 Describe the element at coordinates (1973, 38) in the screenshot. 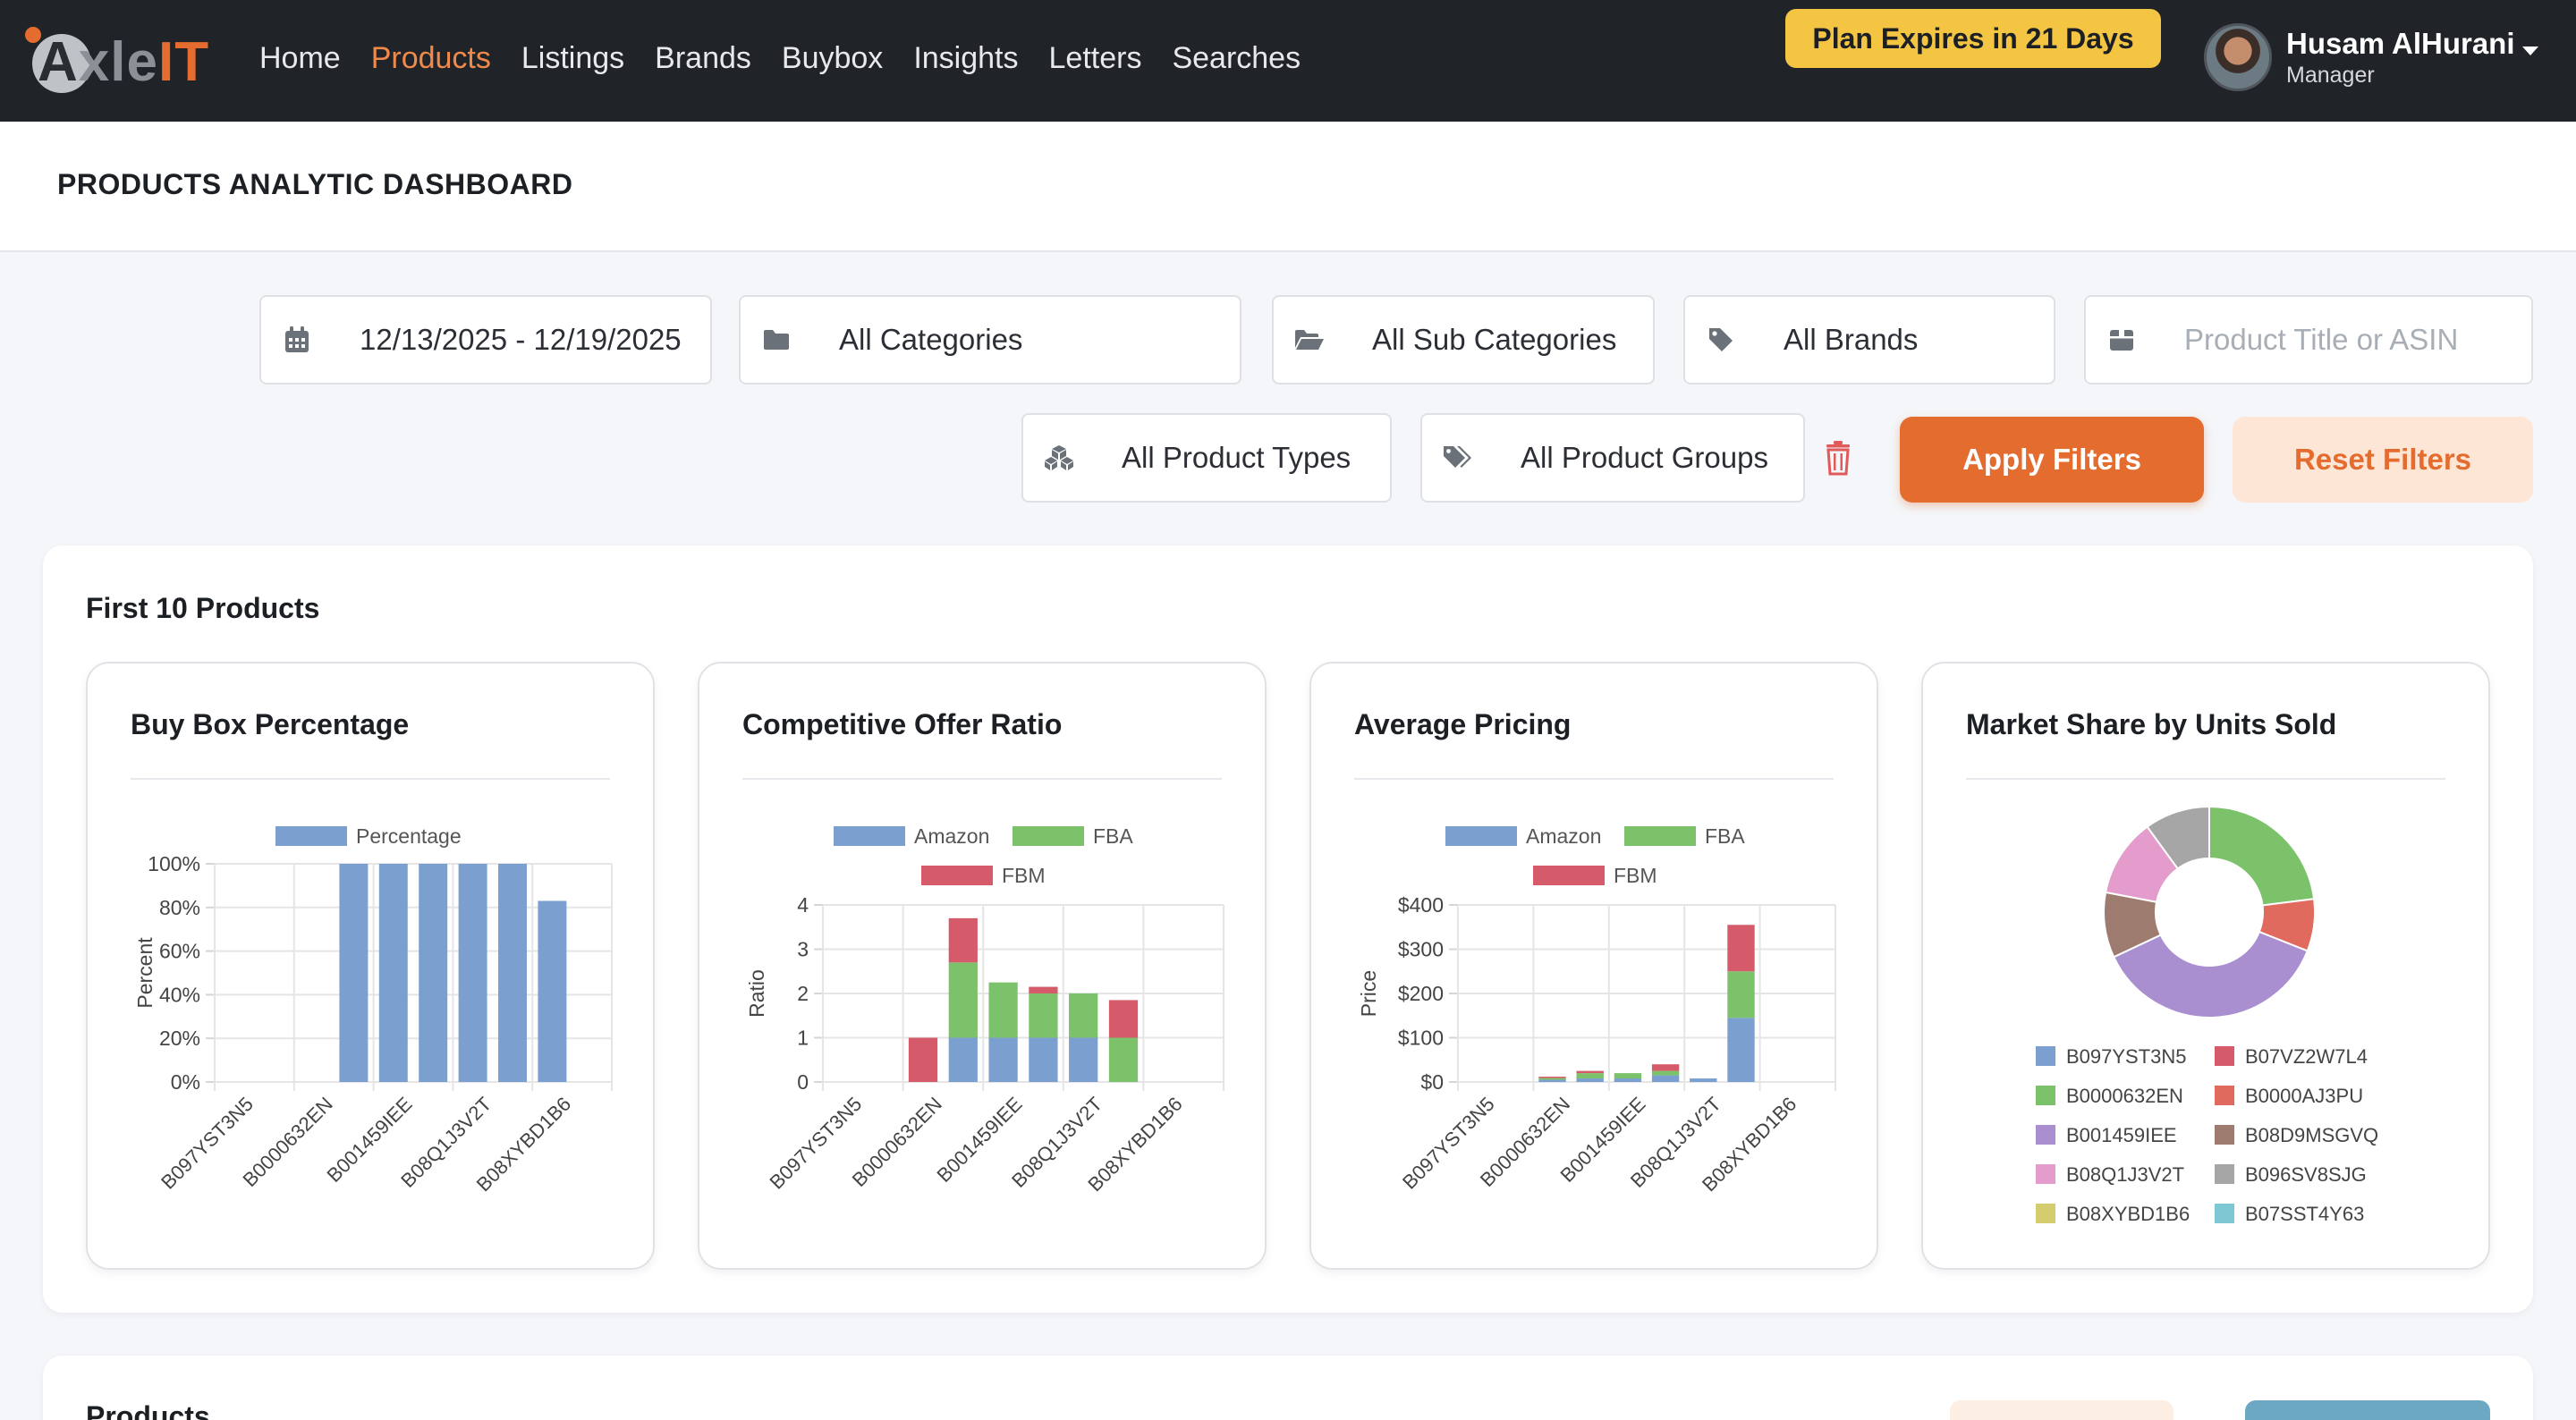

I see `plan-expiry-badge: Plan Expires in 21 Days` at that location.